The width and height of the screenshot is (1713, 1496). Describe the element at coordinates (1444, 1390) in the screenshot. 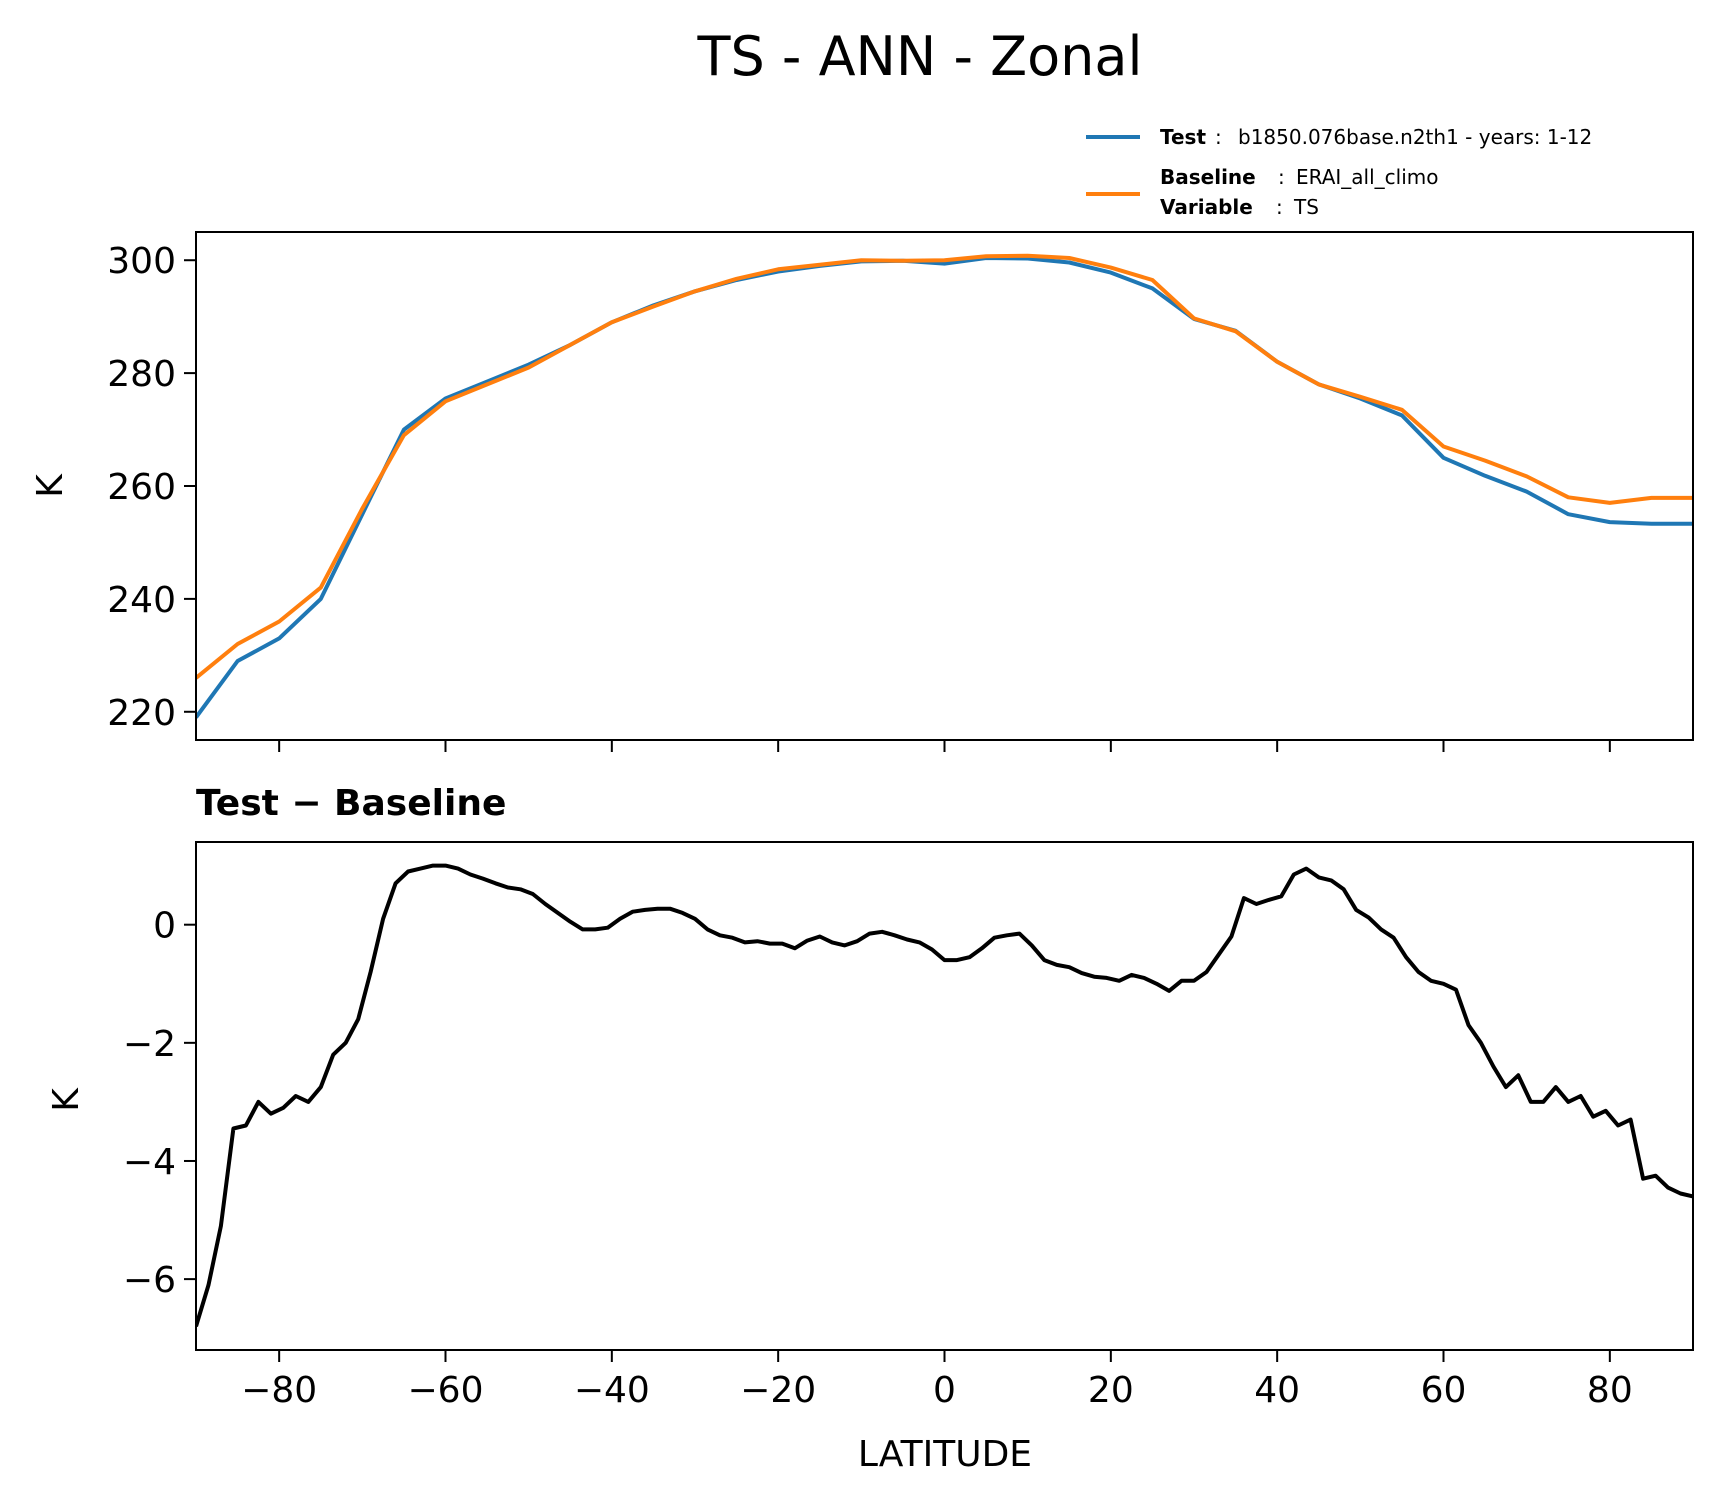

I see `x-tick-label: 60` at that location.